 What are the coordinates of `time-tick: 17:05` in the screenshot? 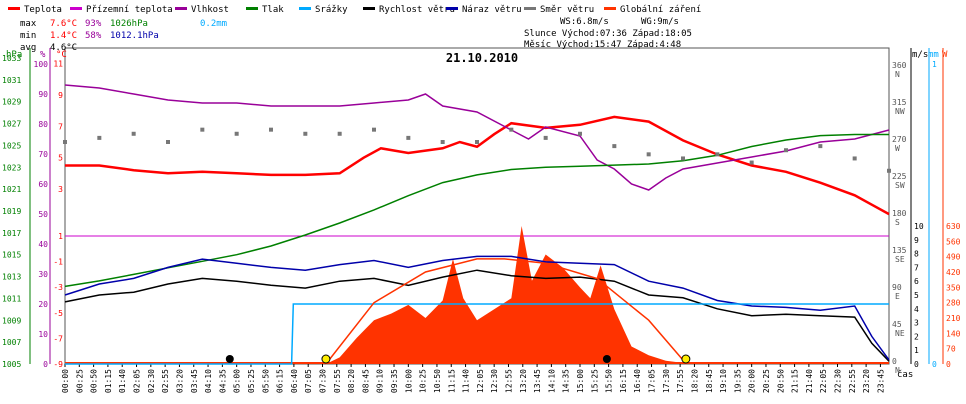 It's located at (652, 381).